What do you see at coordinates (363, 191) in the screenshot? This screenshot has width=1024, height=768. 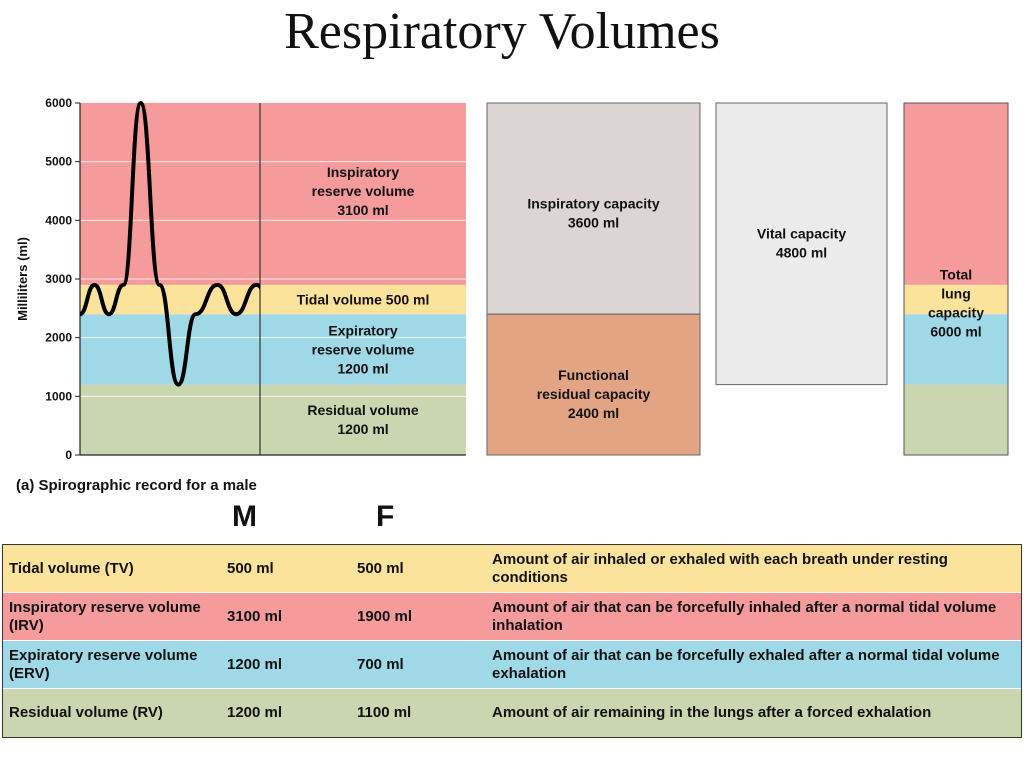 I see `band-label-0: reserve volume` at bounding box center [363, 191].